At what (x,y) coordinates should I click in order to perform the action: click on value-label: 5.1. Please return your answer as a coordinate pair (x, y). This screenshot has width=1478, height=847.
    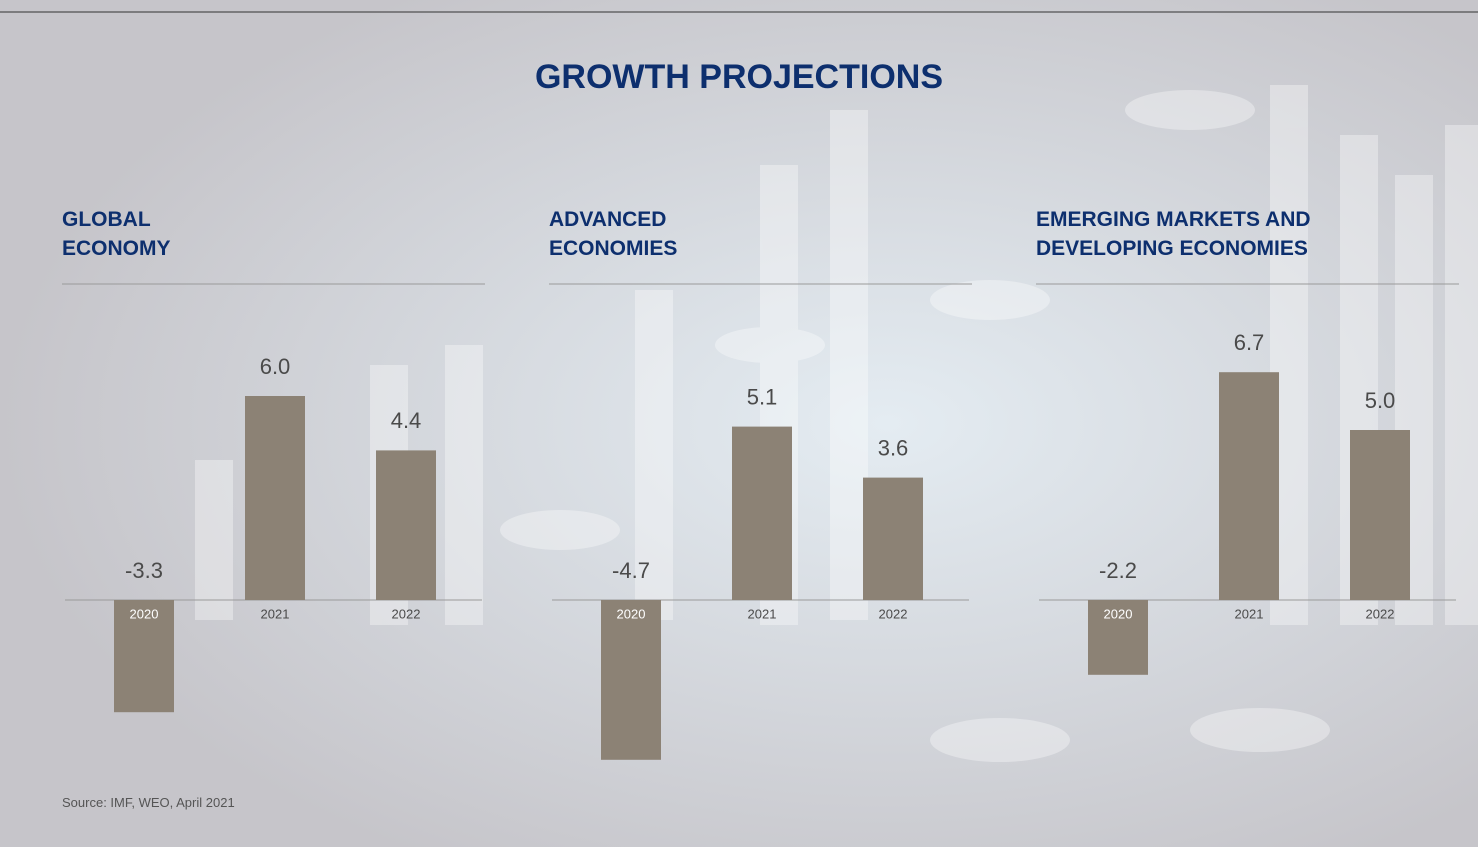
    Looking at the image, I should click on (762, 396).